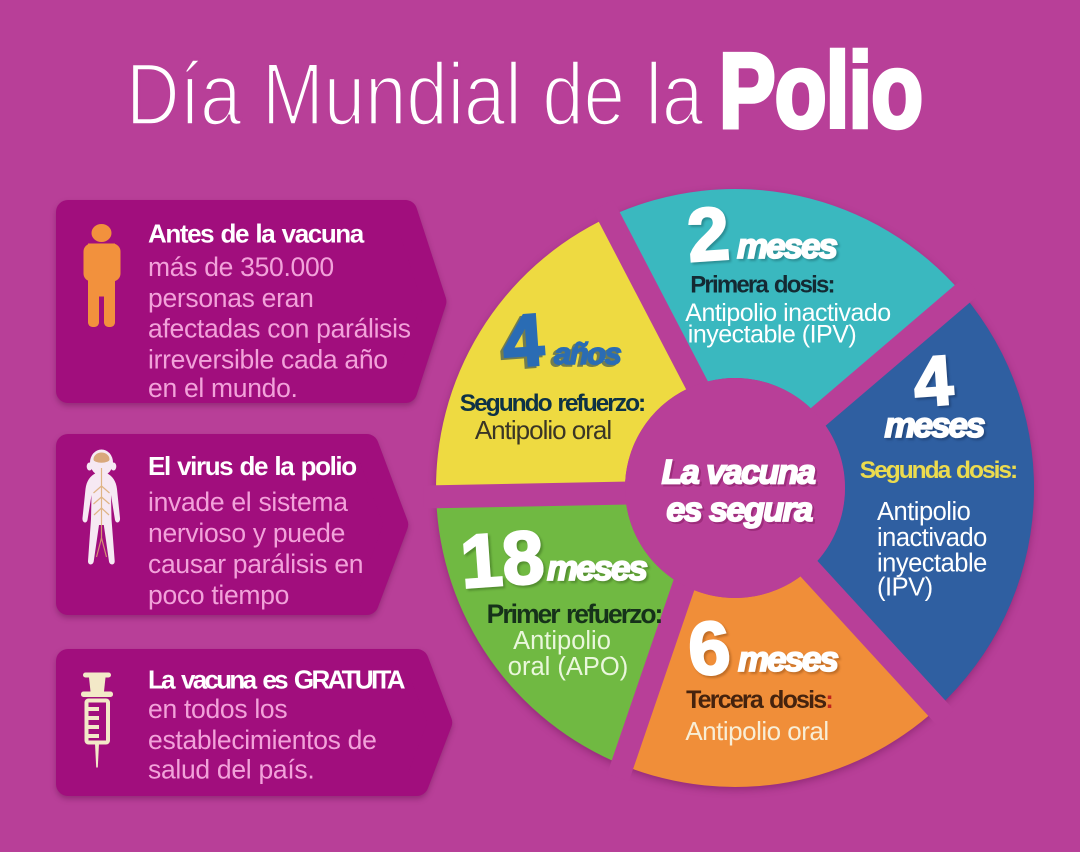  I want to click on svg-text: afectadas con parálisis, so click(279, 329).